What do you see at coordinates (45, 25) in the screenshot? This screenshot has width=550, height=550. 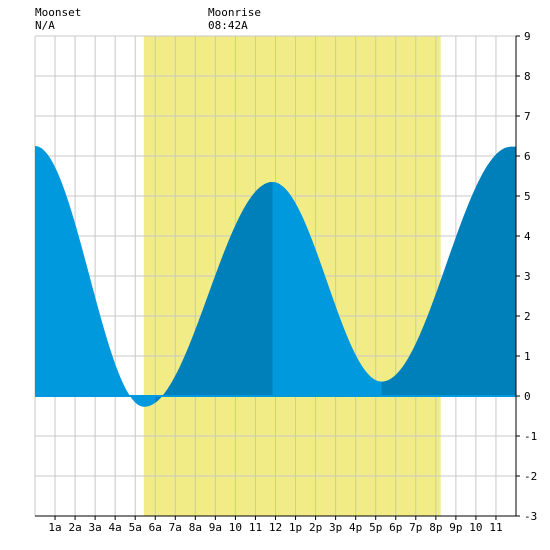 I see `moonset-time: N/A` at bounding box center [45, 25].